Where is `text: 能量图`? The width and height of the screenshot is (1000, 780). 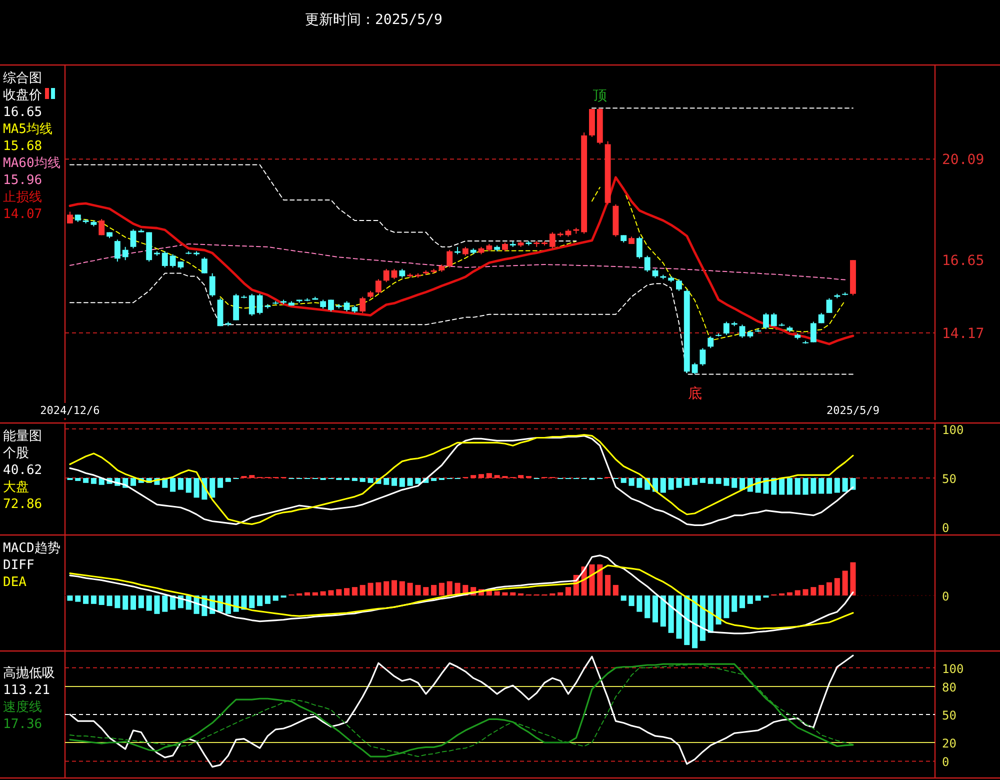
text: 能量图 is located at coordinates (22, 436).